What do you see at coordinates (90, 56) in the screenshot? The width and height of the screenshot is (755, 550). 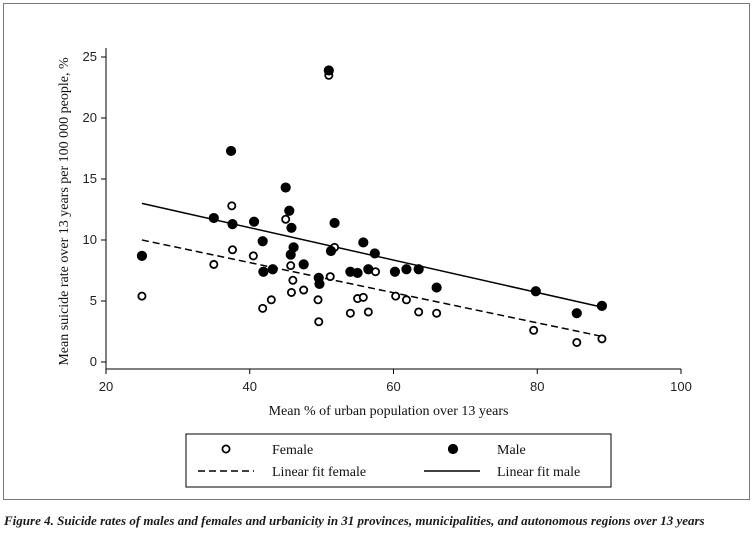 I see `y-tick-label: 25` at bounding box center [90, 56].